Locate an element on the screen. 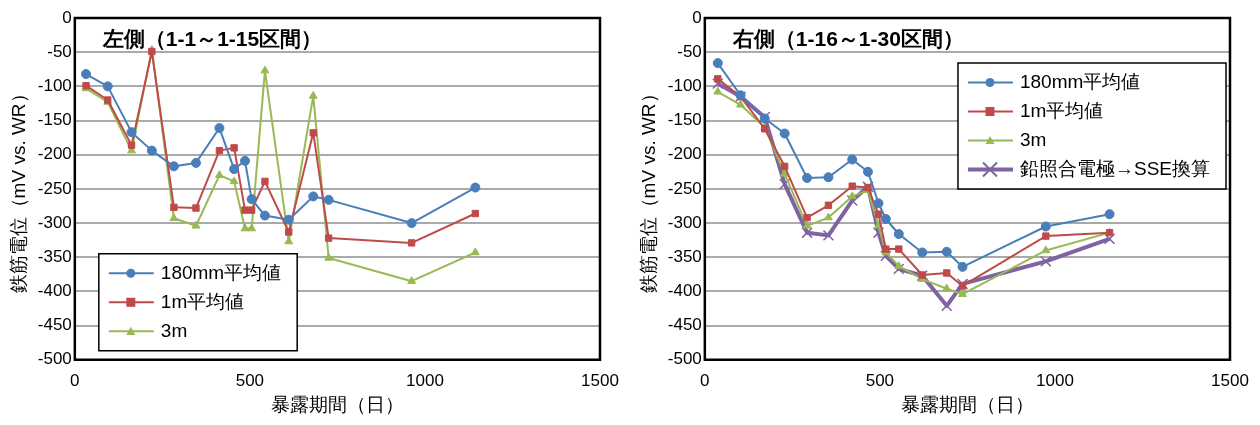  chart-title: 右側（1-16～1-30区間） is located at coordinates (847, 38).